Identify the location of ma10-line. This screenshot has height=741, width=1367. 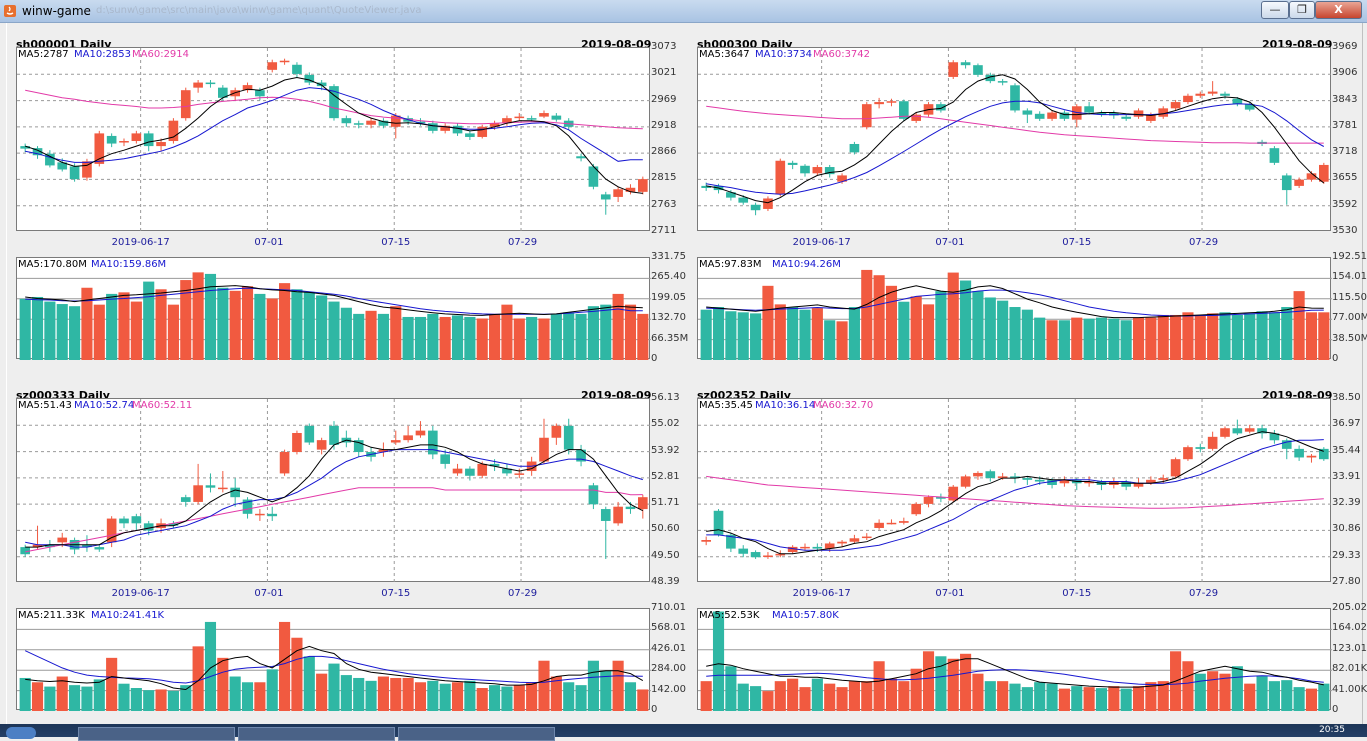
(1015, 147).